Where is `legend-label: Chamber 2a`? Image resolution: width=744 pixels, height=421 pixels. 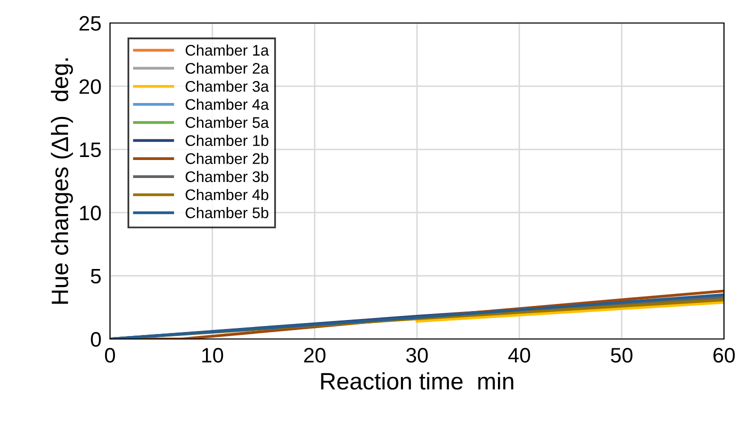 legend-label: Chamber 2a is located at coordinates (227, 68).